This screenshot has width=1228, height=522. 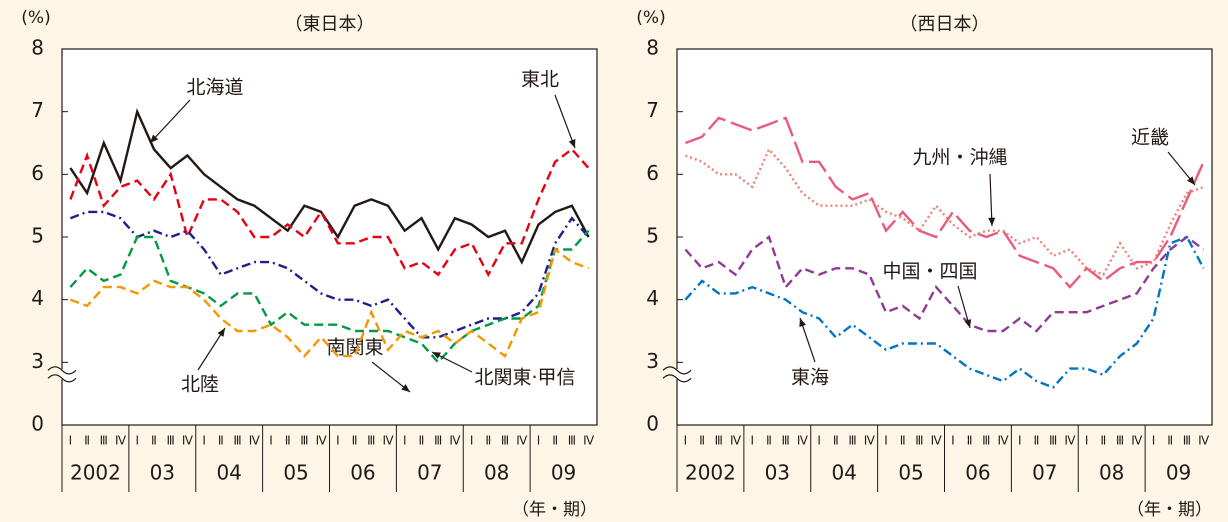 What do you see at coordinates (1169, 510) in the screenshot?
I see `x-axis-label: （年・期）` at bounding box center [1169, 510].